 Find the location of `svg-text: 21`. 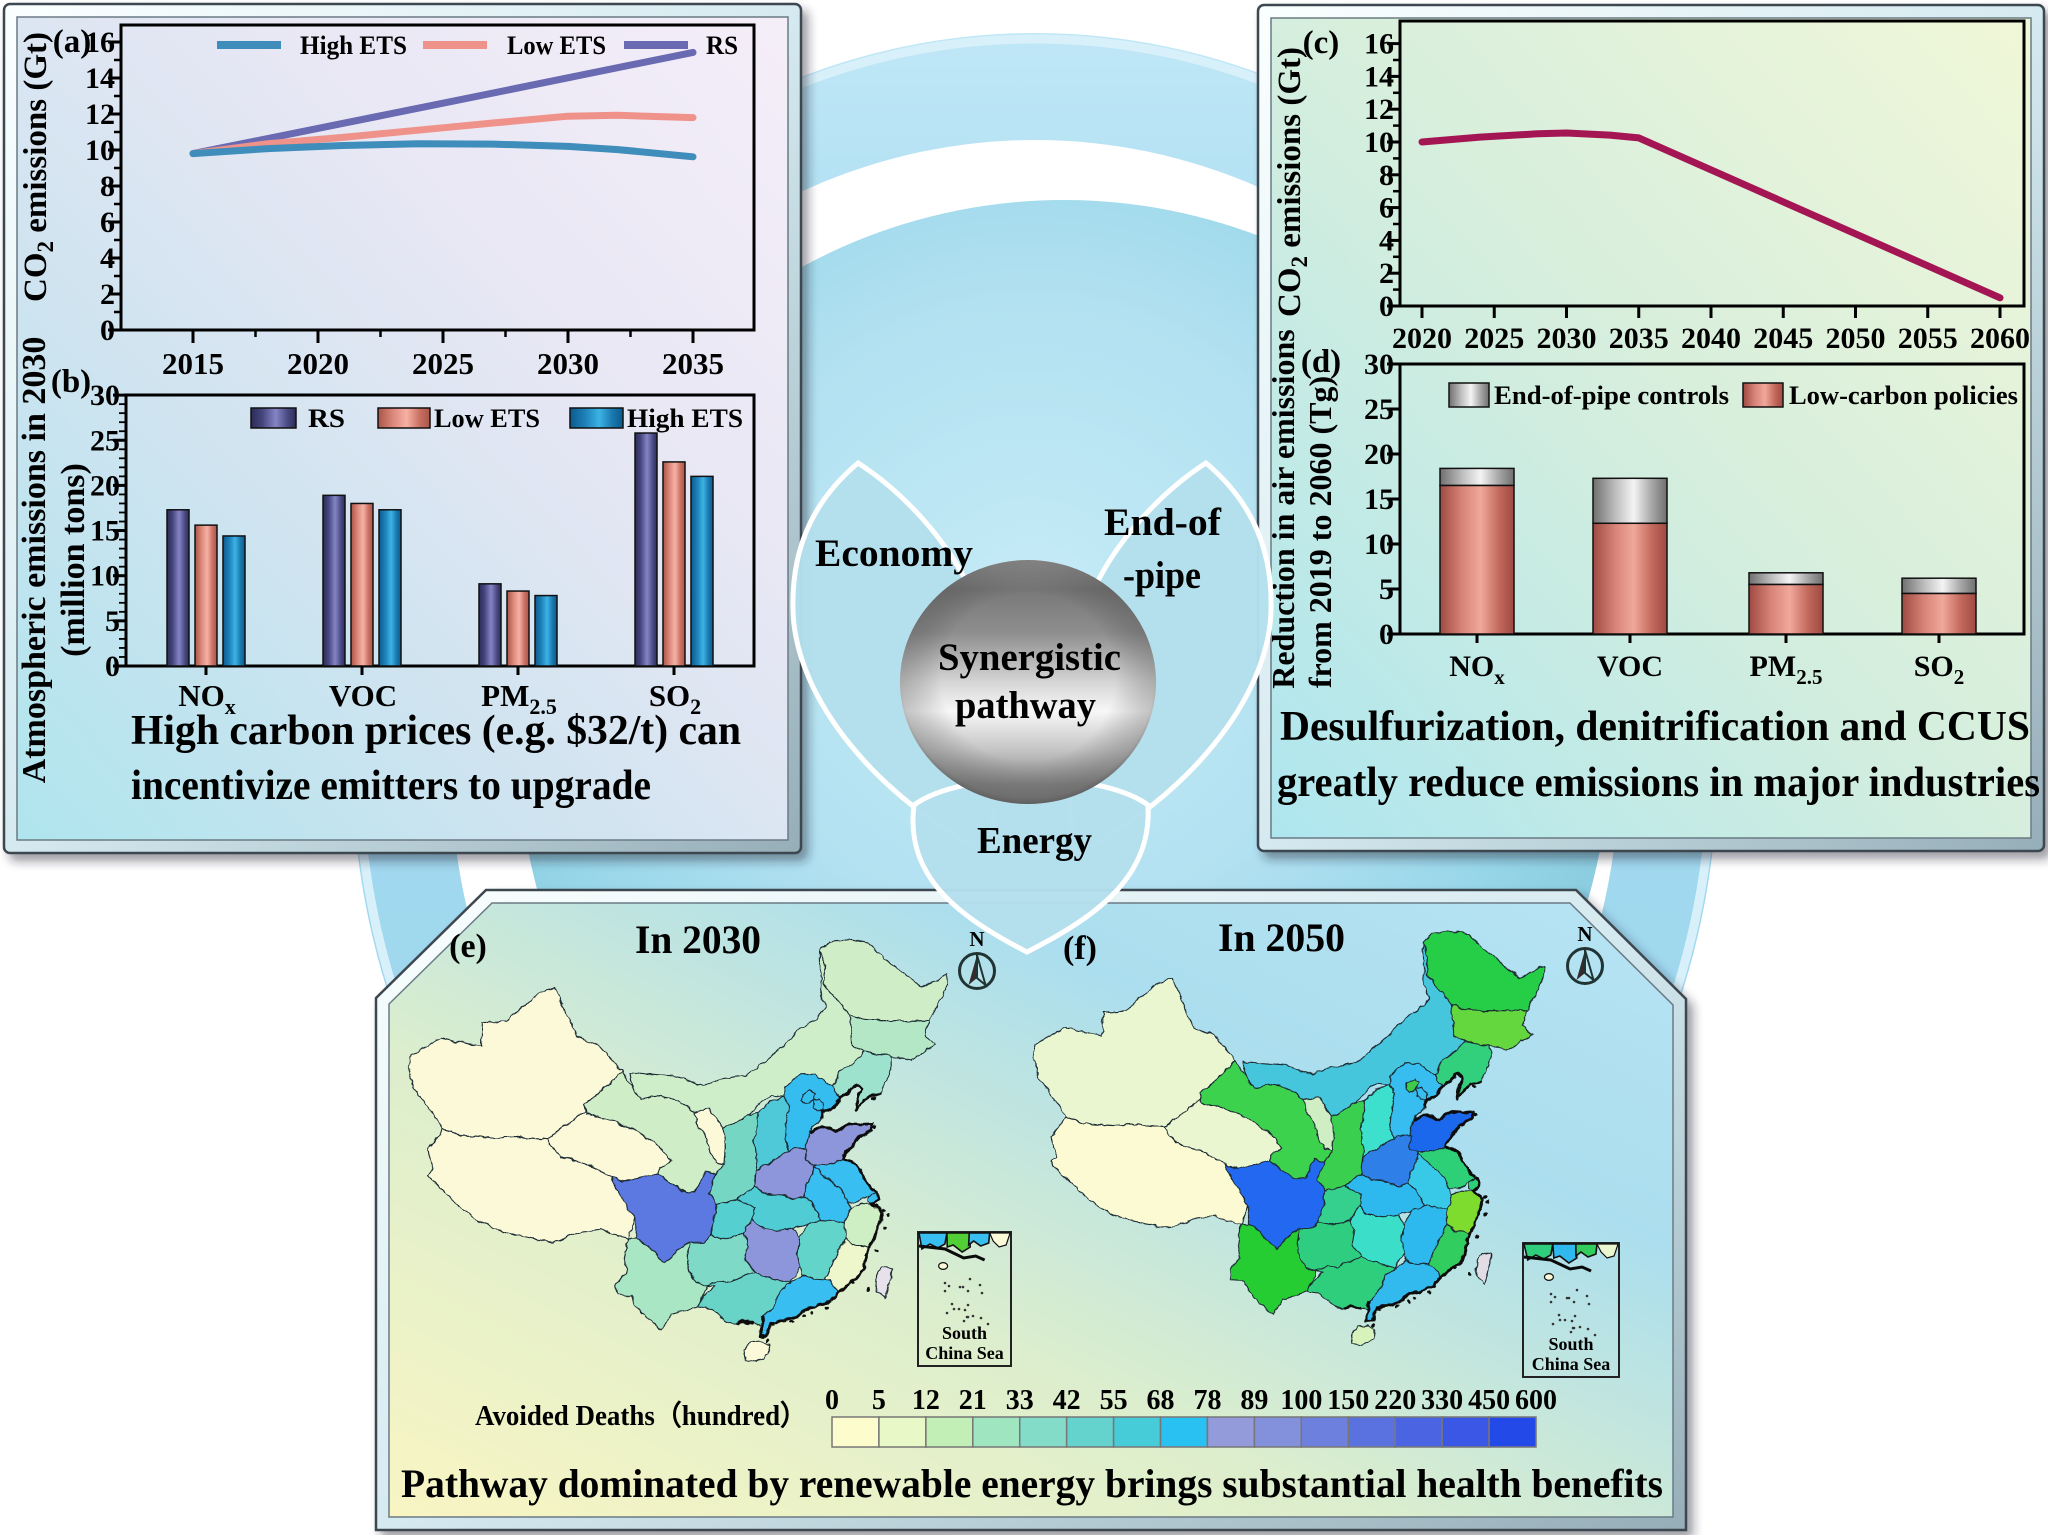

svg-text: 21 is located at coordinates (973, 1400).